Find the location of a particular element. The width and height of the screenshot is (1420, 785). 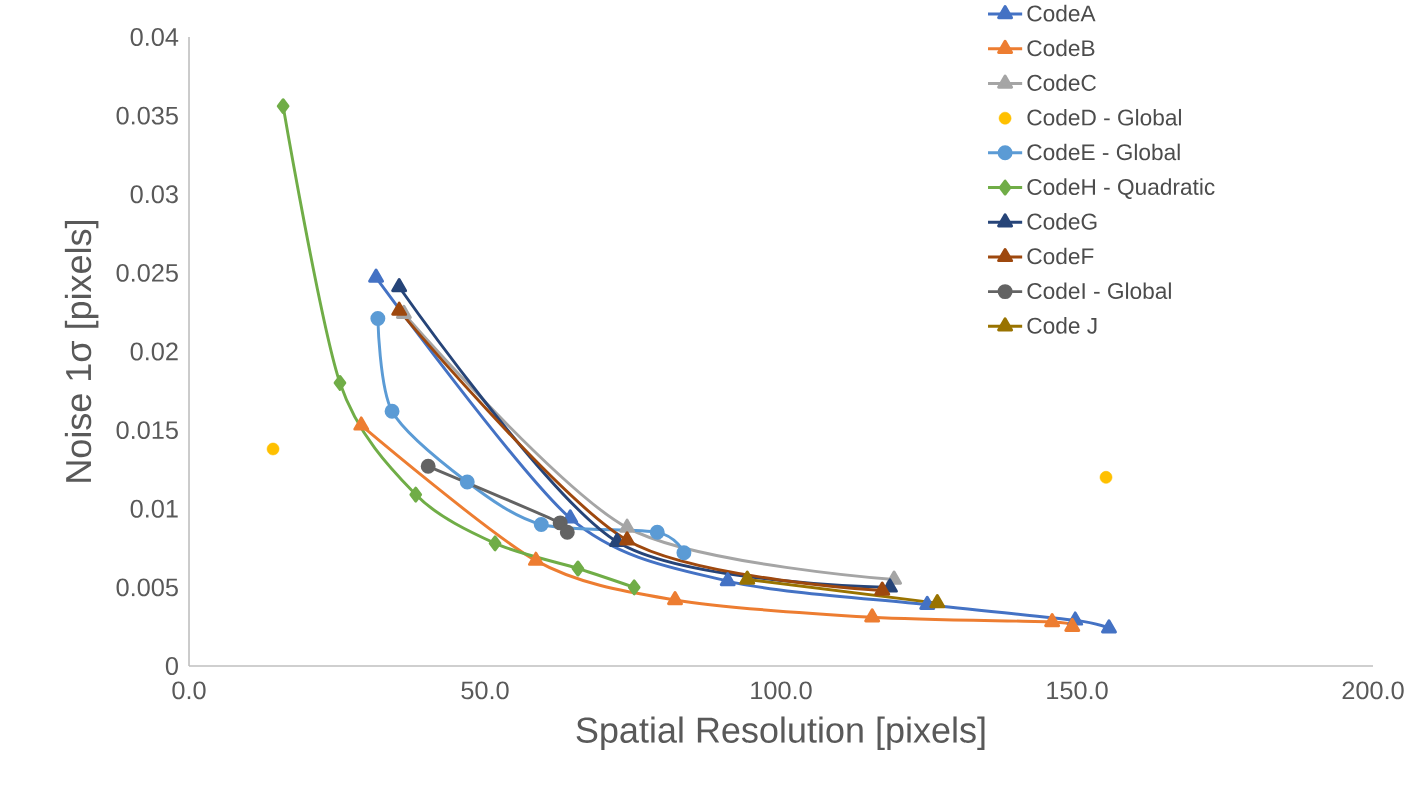

x-tick-label: 0.0 is located at coordinates (189, 690).